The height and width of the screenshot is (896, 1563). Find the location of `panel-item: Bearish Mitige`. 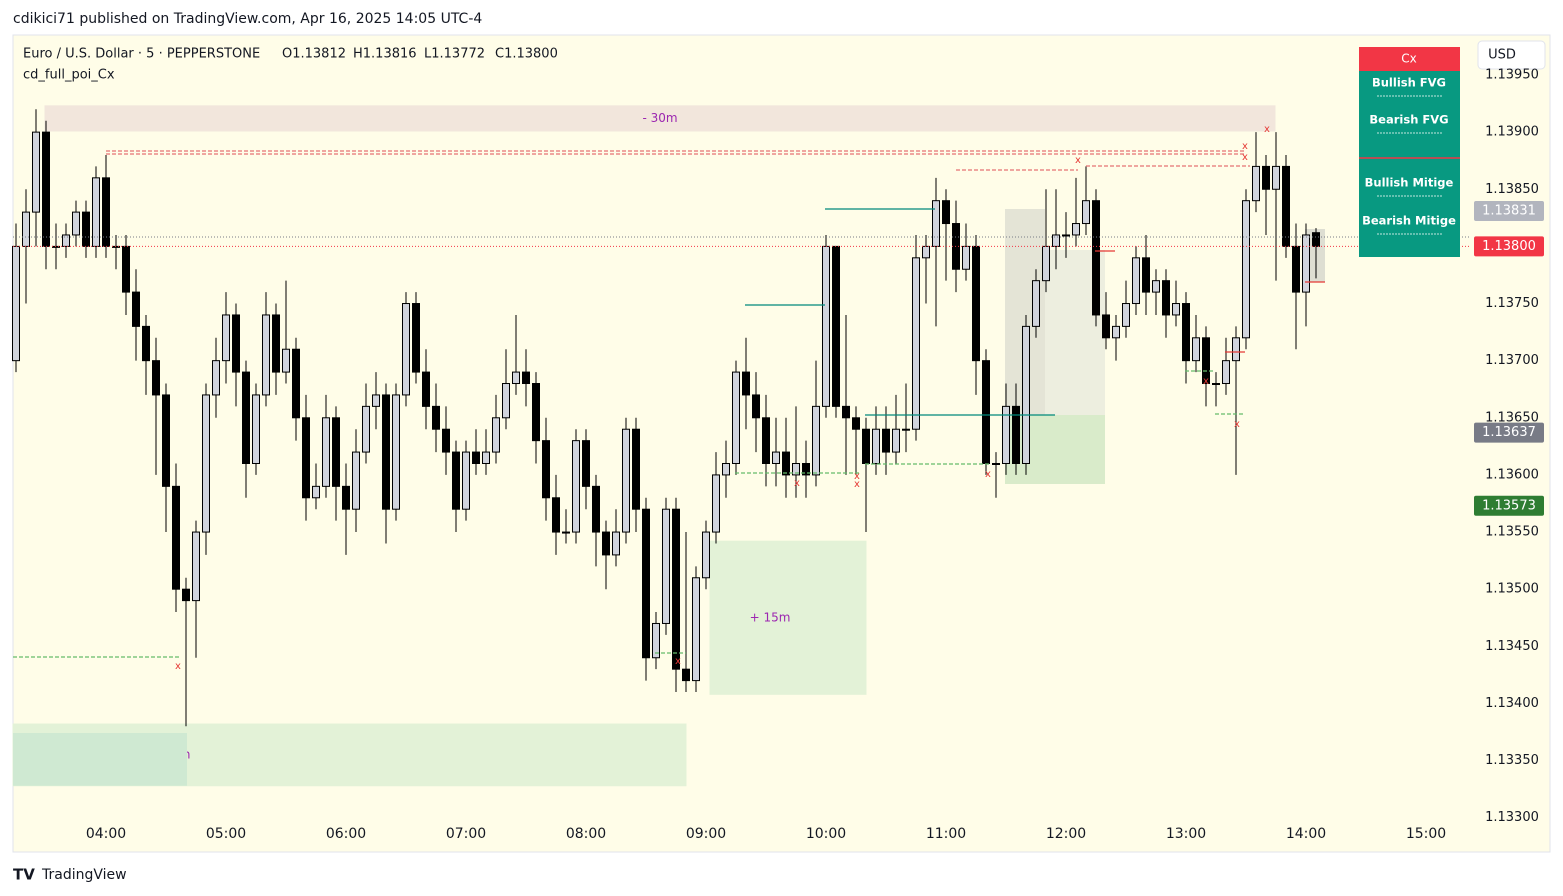

panel-item: Bearish Mitige is located at coordinates (1409, 221).